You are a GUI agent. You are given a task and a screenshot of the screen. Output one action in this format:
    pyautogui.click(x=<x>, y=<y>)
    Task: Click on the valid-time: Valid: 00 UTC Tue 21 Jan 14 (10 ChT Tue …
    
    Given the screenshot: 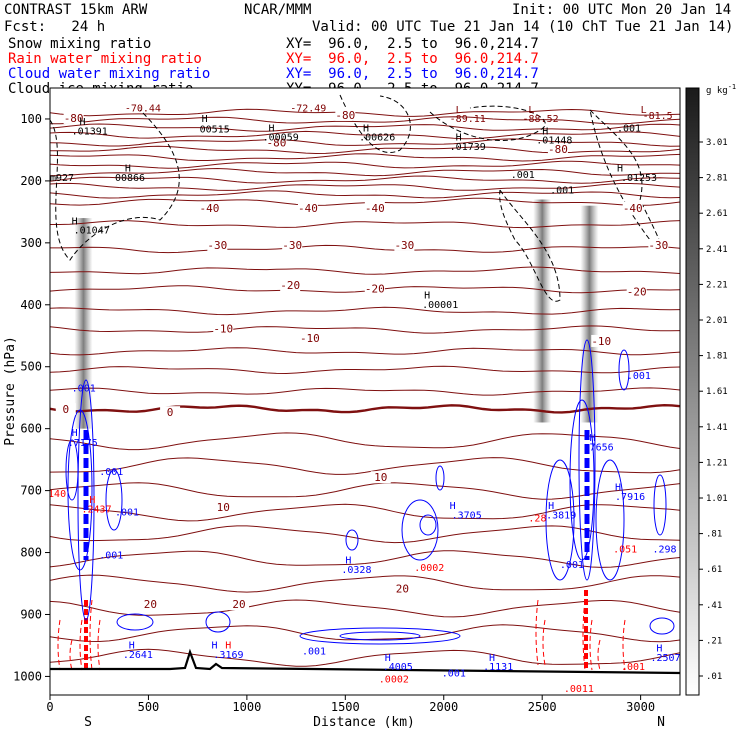 What is the action you would take?
    pyautogui.click(x=523, y=27)
    